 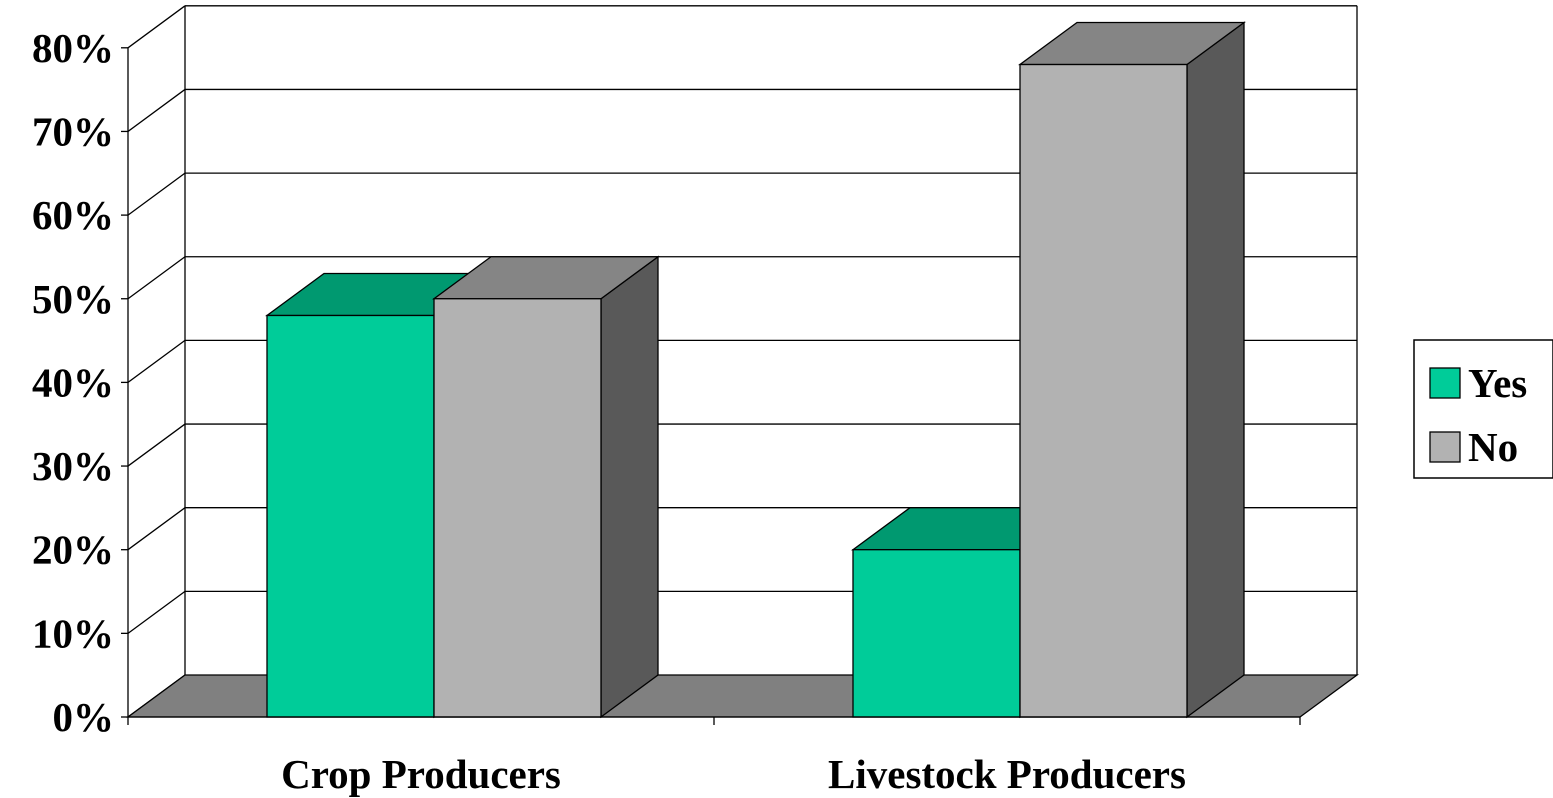 What do you see at coordinates (84, 717) in the screenshot?
I see `y-tick-label: 0%` at bounding box center [84, 717].